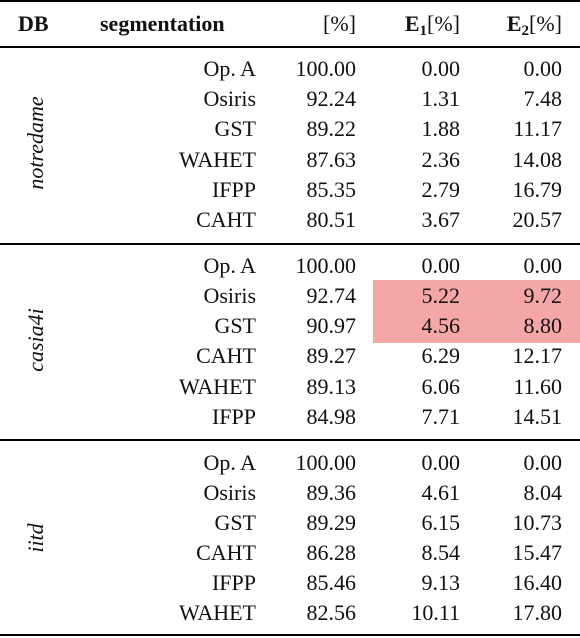 Image resolution: width=580 pixels, height=638 pixels. What do you see at coordinates (537, 416) in the screenshot?
I see `e2-cell: 14.51` at bounding box center [537, 416].